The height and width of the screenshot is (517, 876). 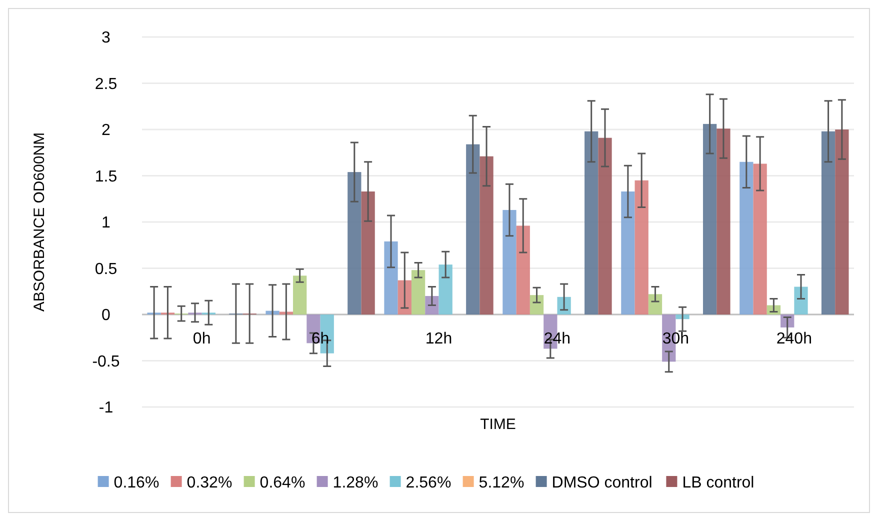 What do you see at coordinates (676, 339) in the screenshot?
I see `x-tick-label: 30h` at bounding box center [676, 339].